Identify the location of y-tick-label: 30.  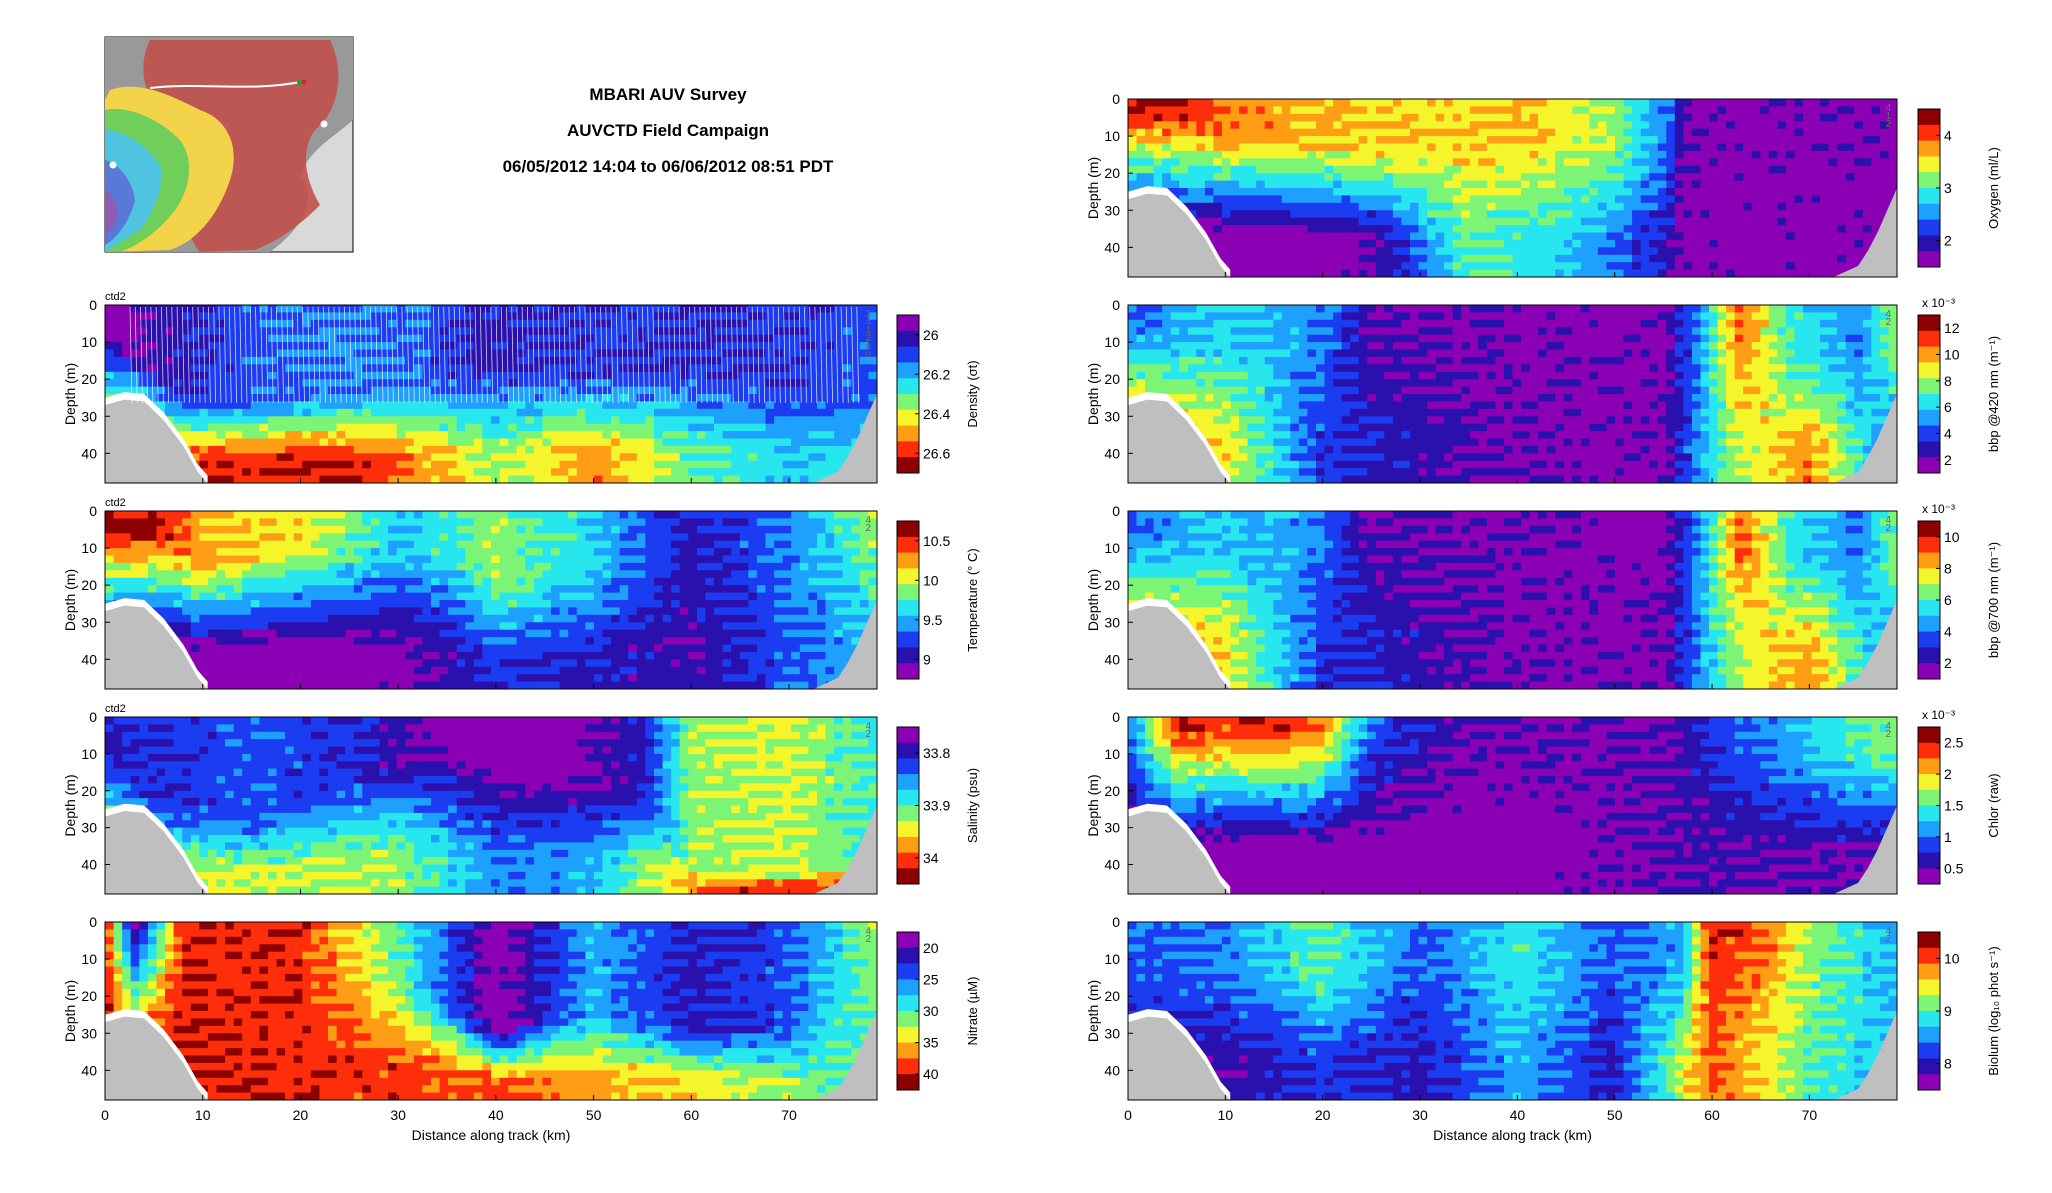
(89, 416).